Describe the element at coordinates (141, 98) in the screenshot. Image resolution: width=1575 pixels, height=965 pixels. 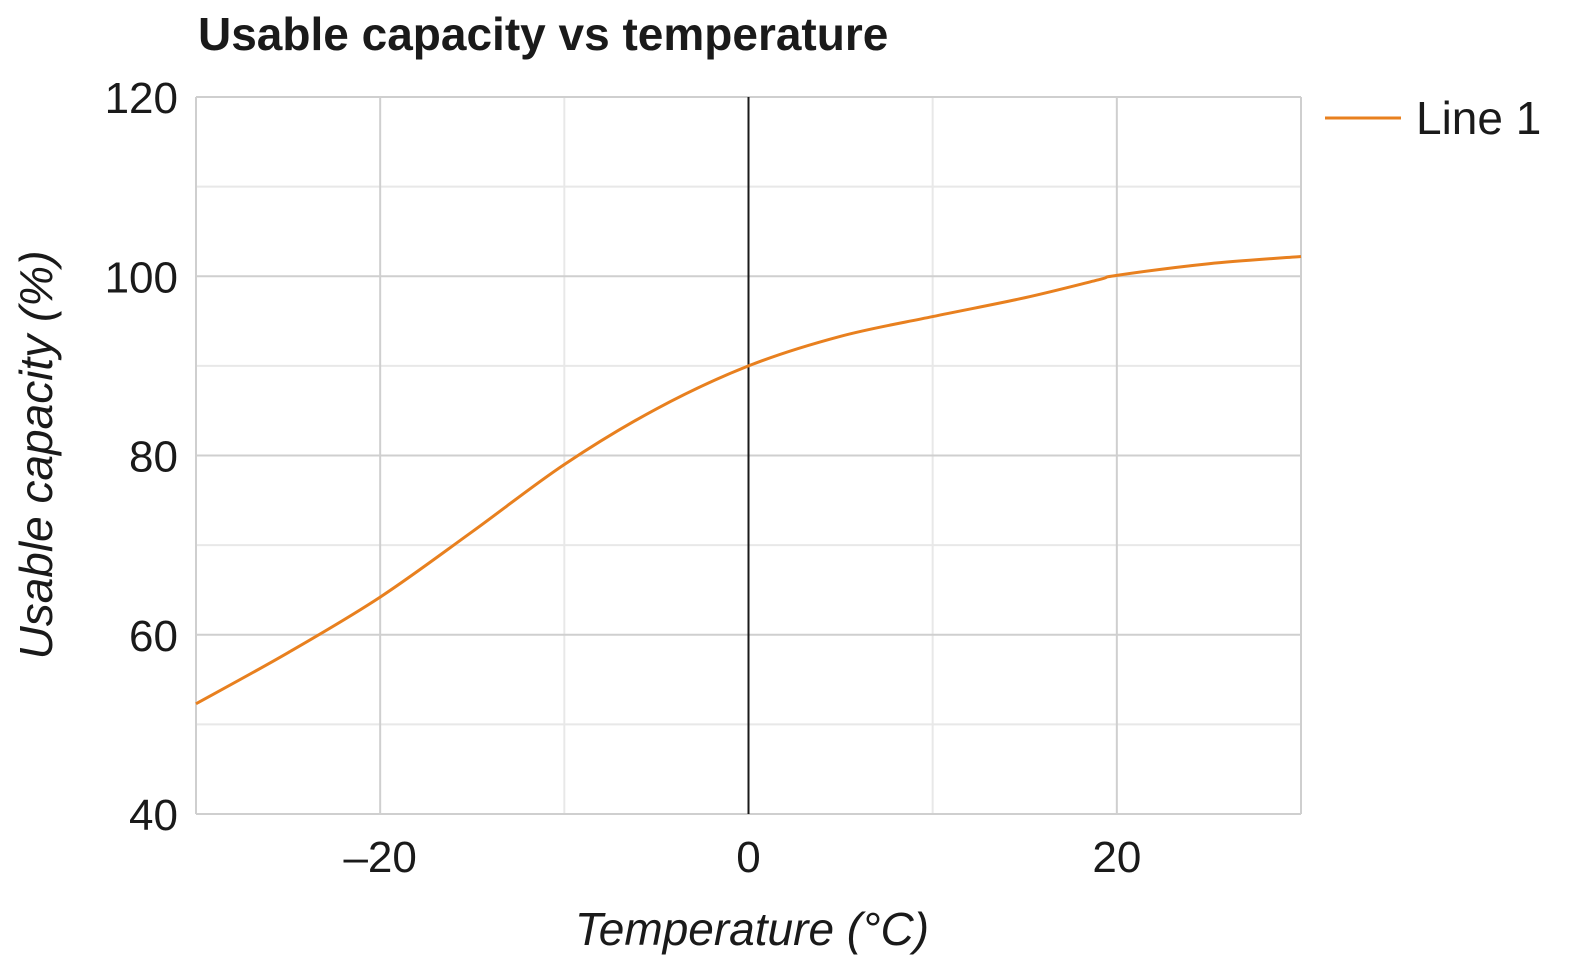
I see `y-tick-label: 120` at that location.